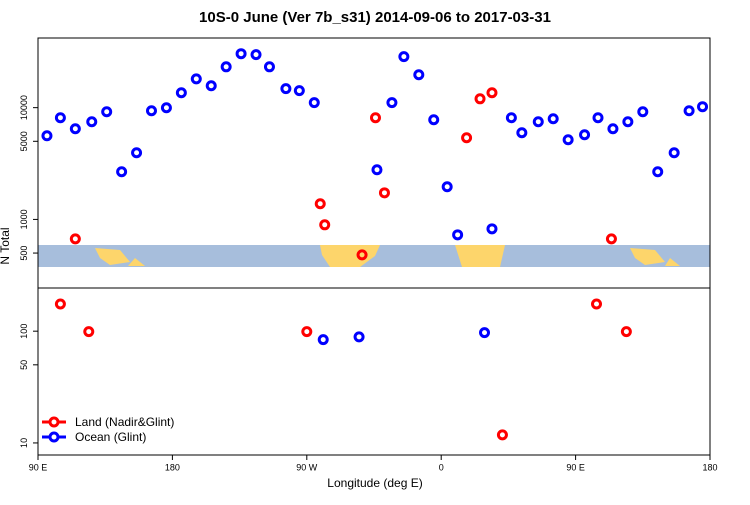  I want to click on y-tick-label: 500, so click(24, 253).